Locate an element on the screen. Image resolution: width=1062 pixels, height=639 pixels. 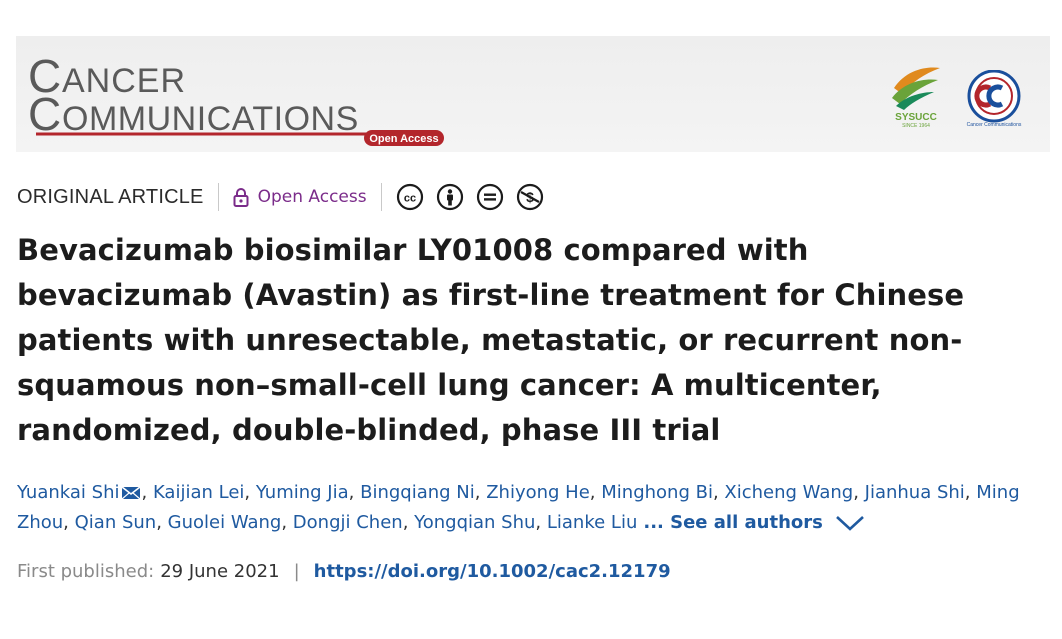
author-link: Dongji Chen is located at coordinates (347, 522).